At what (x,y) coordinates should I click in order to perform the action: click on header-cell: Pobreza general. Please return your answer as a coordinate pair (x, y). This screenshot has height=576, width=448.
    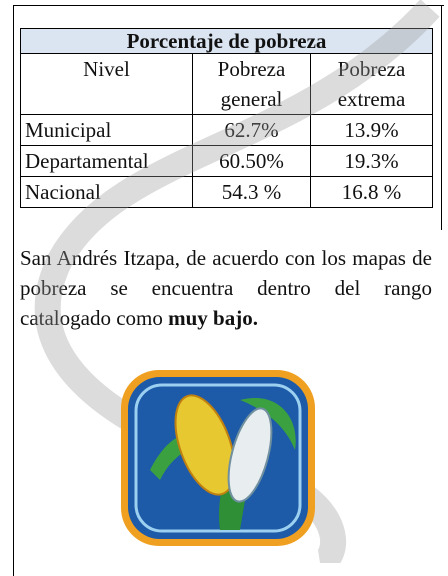
    Looking at the image, I should click on (251, 84).